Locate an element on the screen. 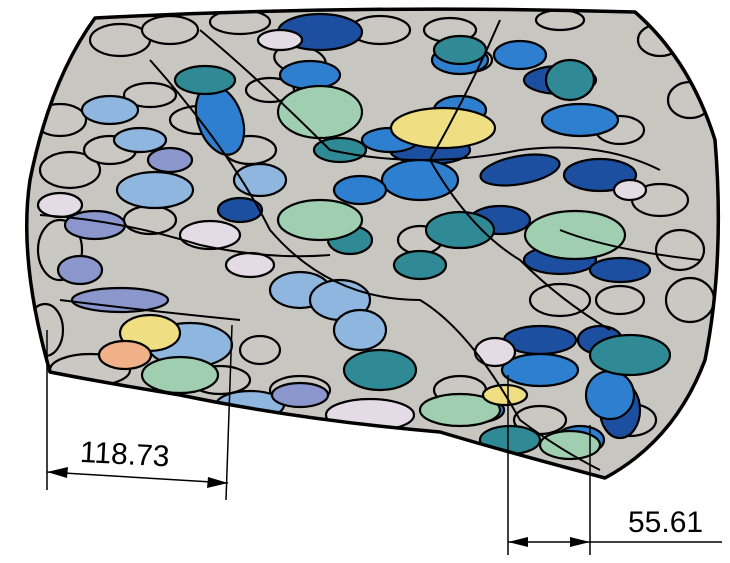 This screenshot has width=730, height=563. dimension-left-label: 118.73 is located at coordinates (124, 455).